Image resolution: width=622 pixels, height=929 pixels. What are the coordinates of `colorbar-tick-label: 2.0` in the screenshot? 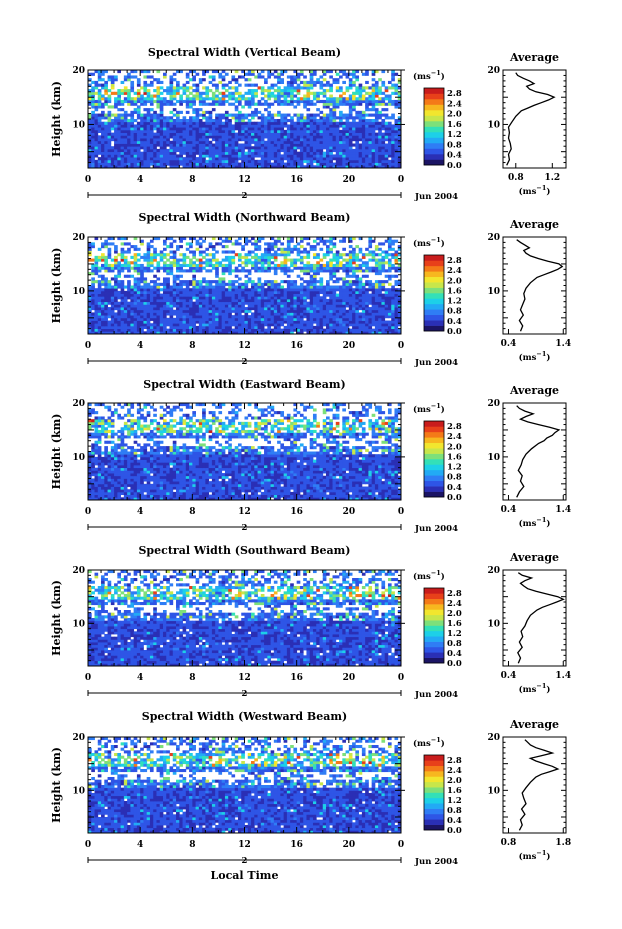 It's located at (454, 115).